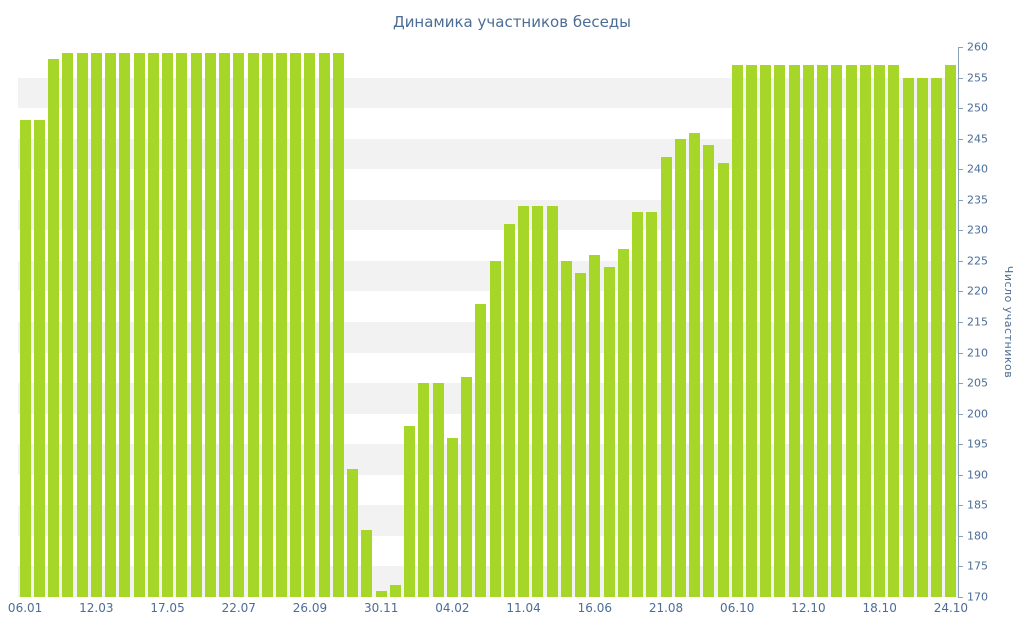 The height and width of the screenshot is (640, 1024). Describe the element at coordinates (452, 608) in the screenshot. I see `x-tick-label: 04.02` at that location.